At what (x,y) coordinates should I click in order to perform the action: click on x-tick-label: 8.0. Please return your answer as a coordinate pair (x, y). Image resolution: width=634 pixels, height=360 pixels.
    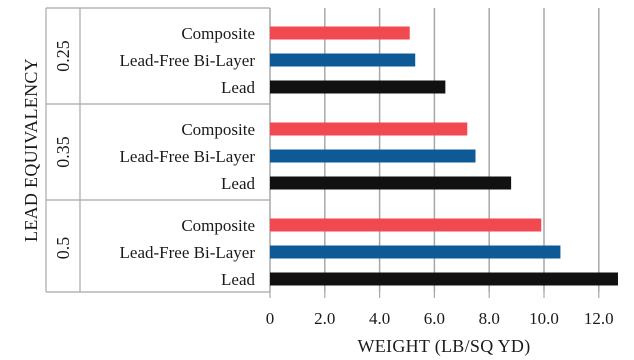
    Looking at the image, I should click on (489, 318).